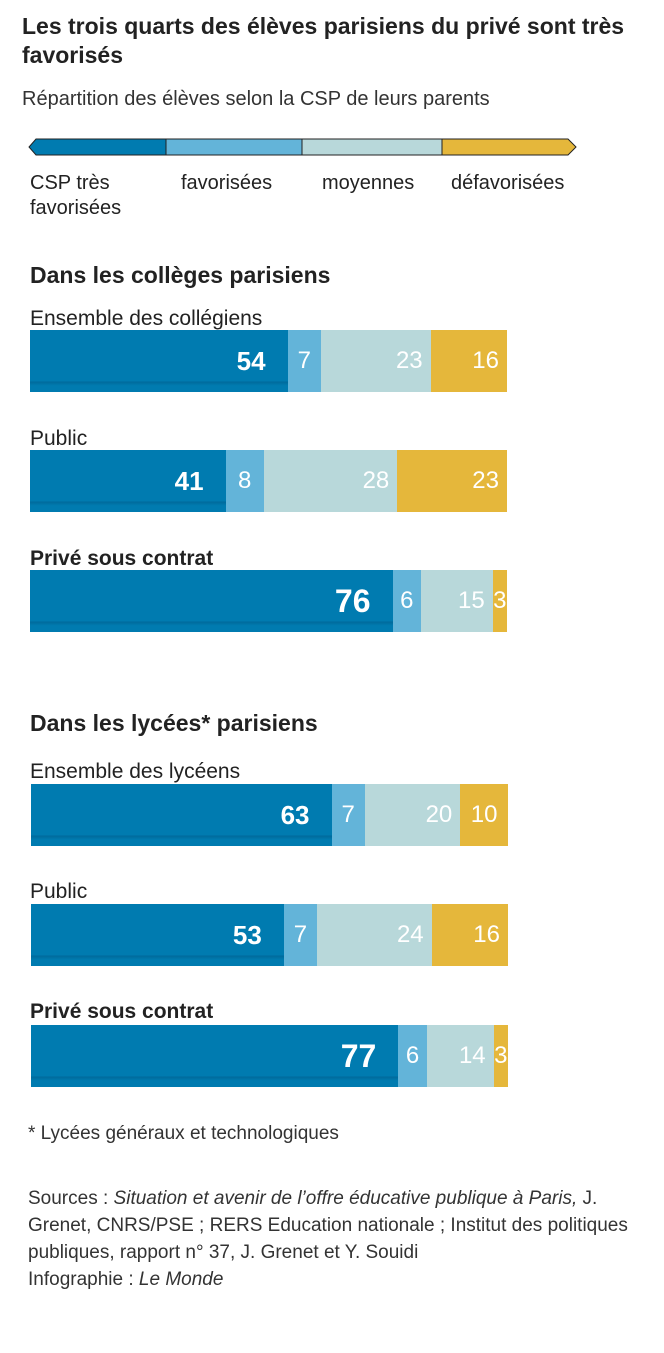  I want to click on stacked-bar: 54 7 23 16, so click(268, 361).